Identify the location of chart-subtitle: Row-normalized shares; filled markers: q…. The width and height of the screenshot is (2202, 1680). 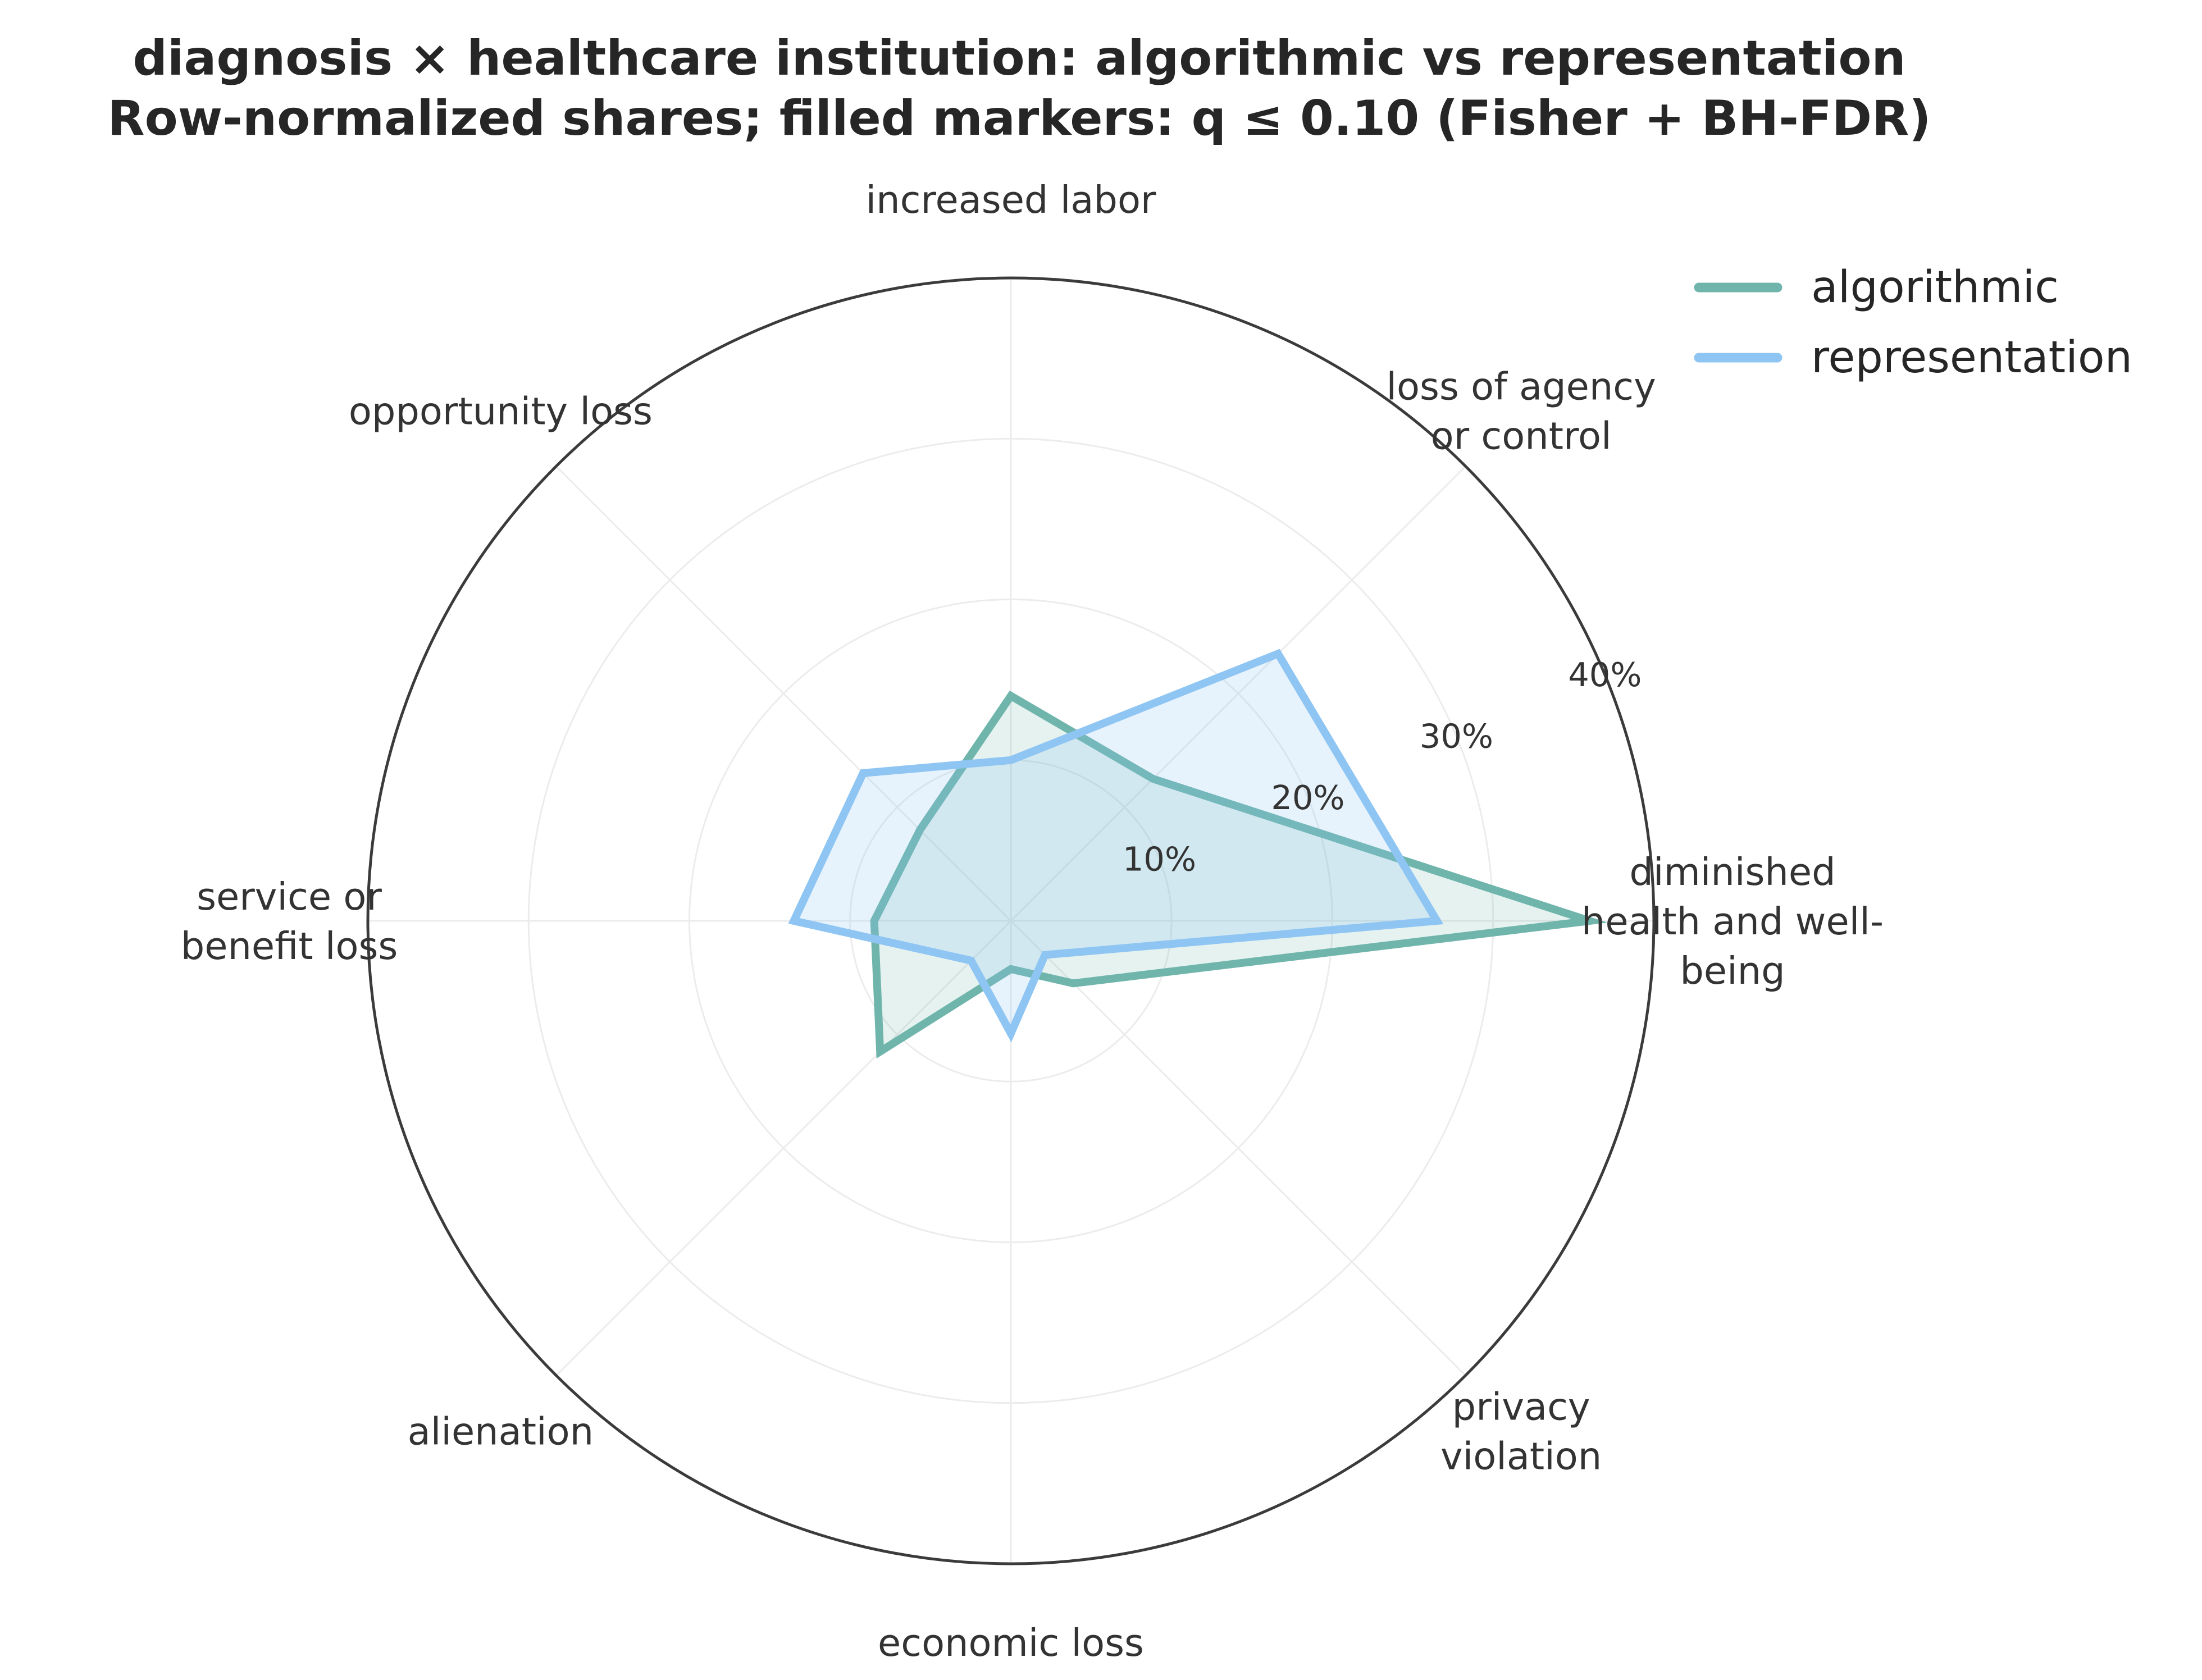
(1019, 118).